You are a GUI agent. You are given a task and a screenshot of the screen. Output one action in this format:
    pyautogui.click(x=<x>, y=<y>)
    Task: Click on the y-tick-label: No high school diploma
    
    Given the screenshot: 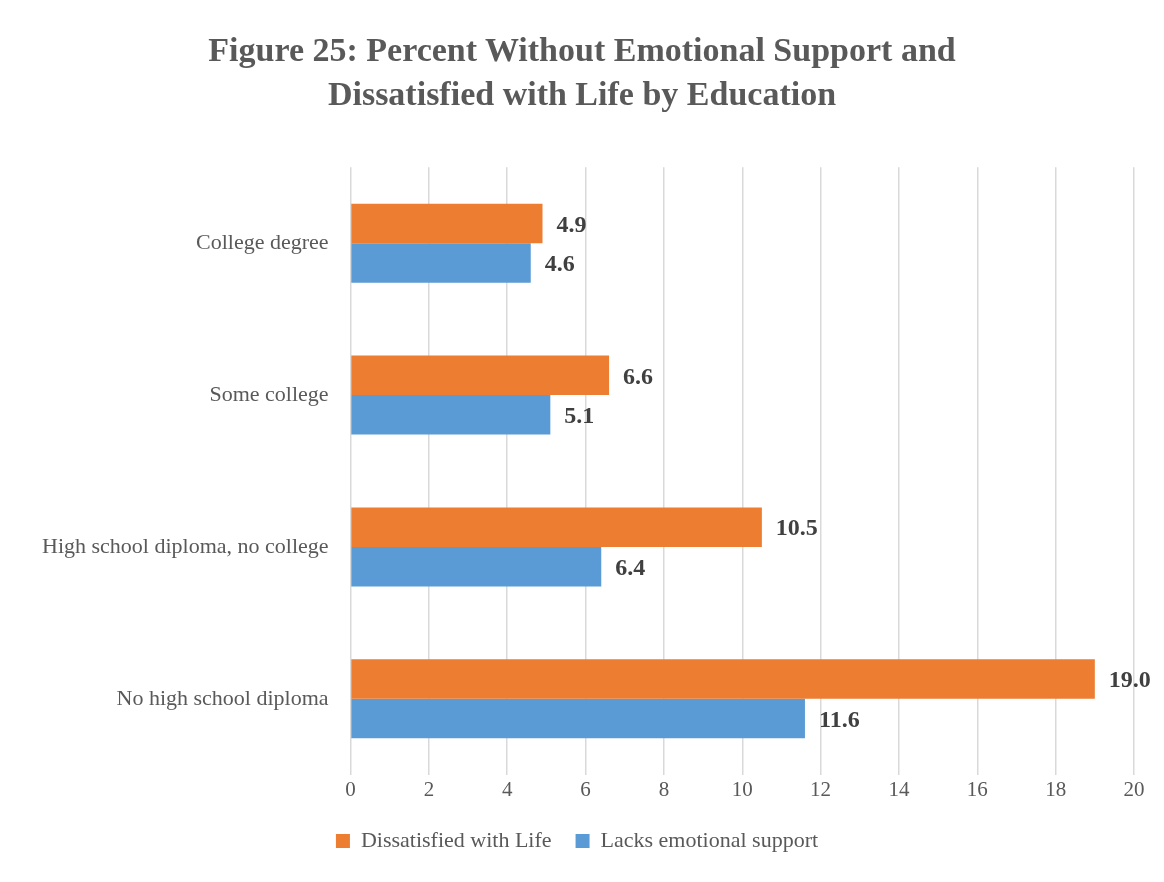 What is the action you would take?
    pyautogui.click(x=222, y=697)
    